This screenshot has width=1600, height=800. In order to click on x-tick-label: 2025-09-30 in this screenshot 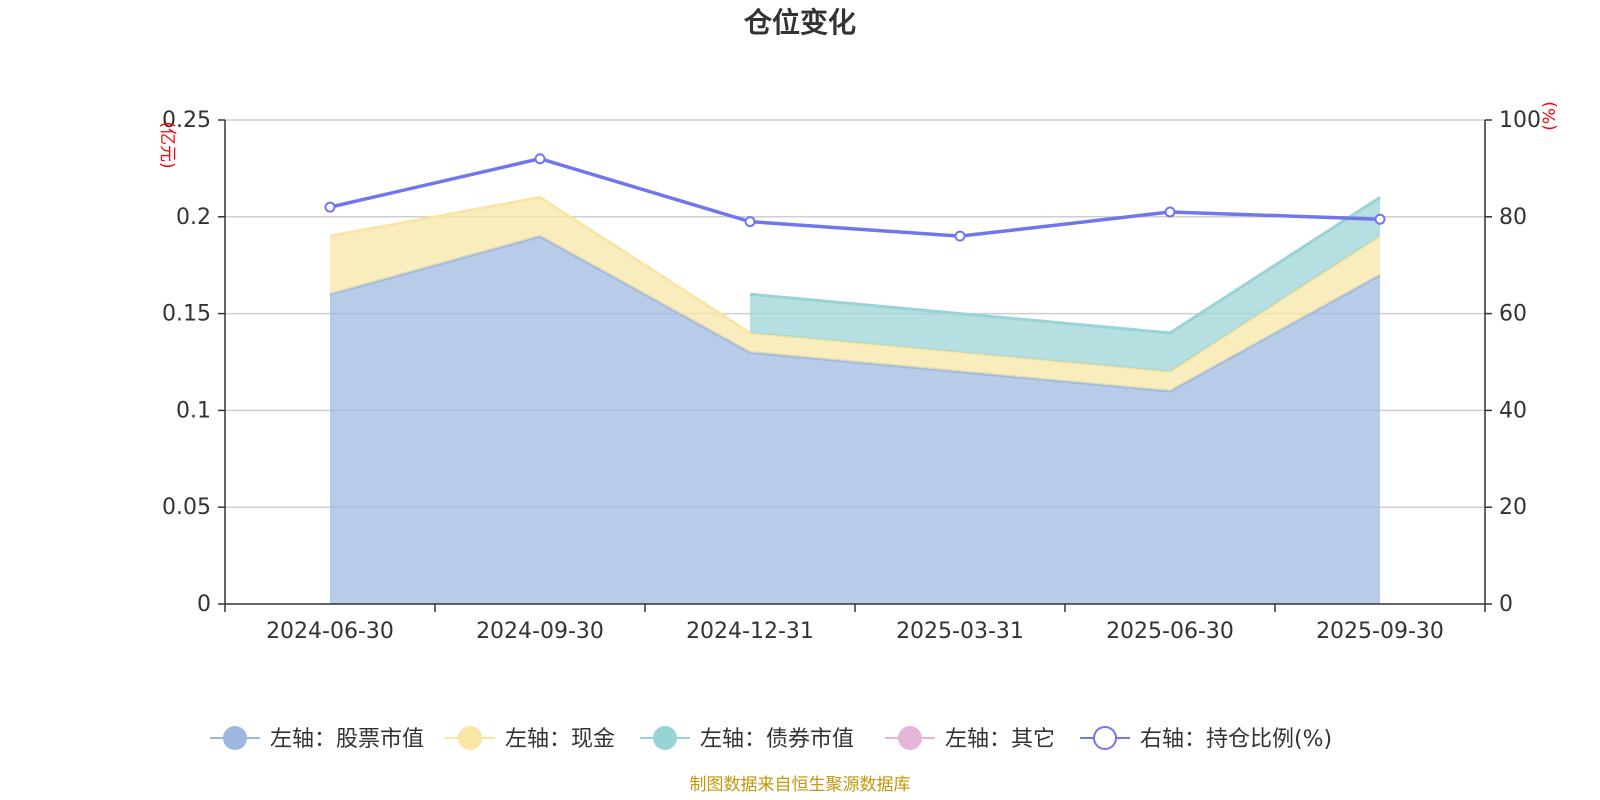, I will do `click(1380, 631)`.